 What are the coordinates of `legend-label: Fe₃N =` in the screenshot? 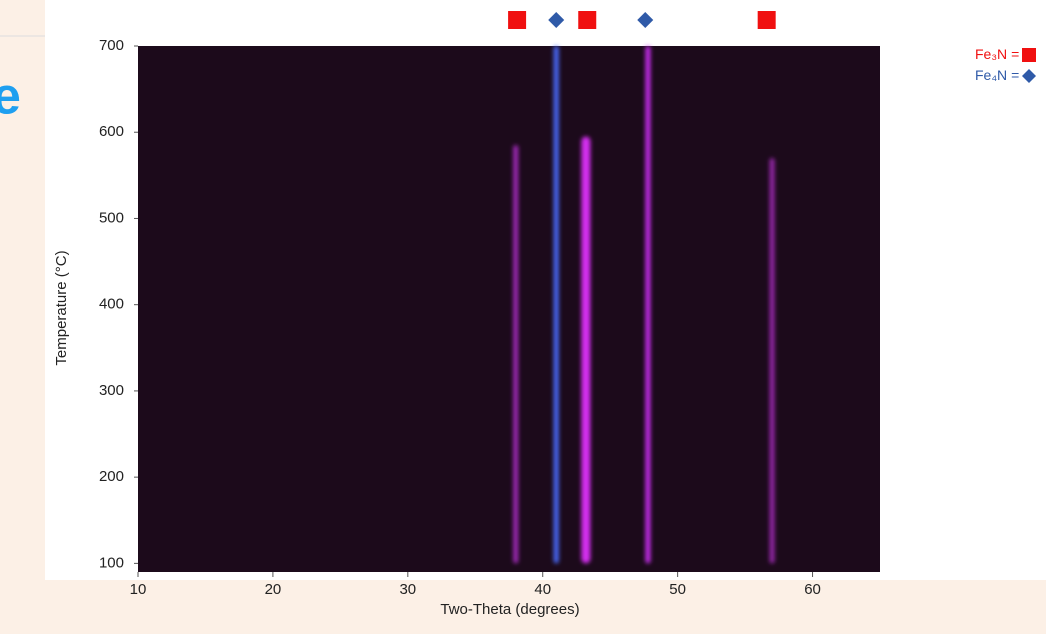 It's located at (997, 54).